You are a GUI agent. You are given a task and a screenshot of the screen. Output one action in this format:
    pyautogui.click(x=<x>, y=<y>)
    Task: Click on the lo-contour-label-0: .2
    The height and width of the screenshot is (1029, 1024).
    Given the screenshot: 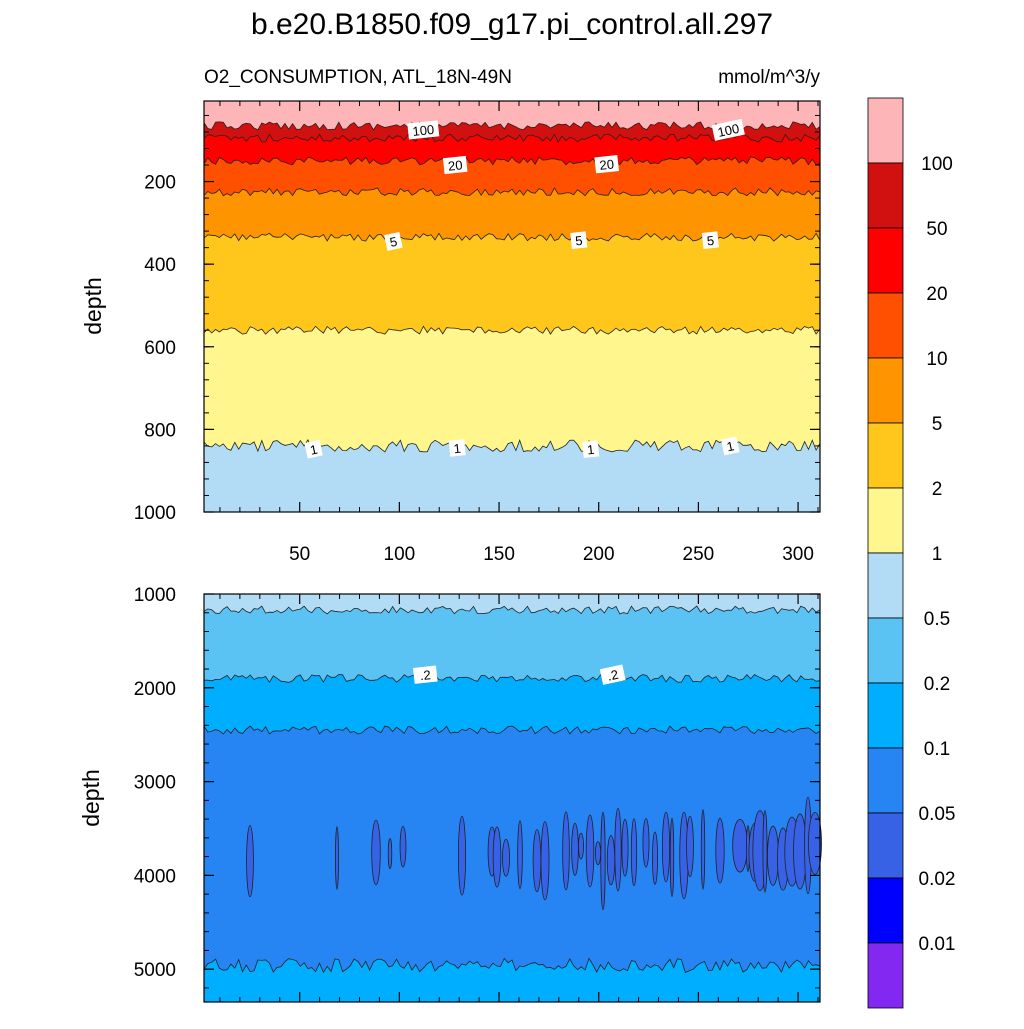 What is the action you would take?
    pyautogui.click(x=425, y=674)
    